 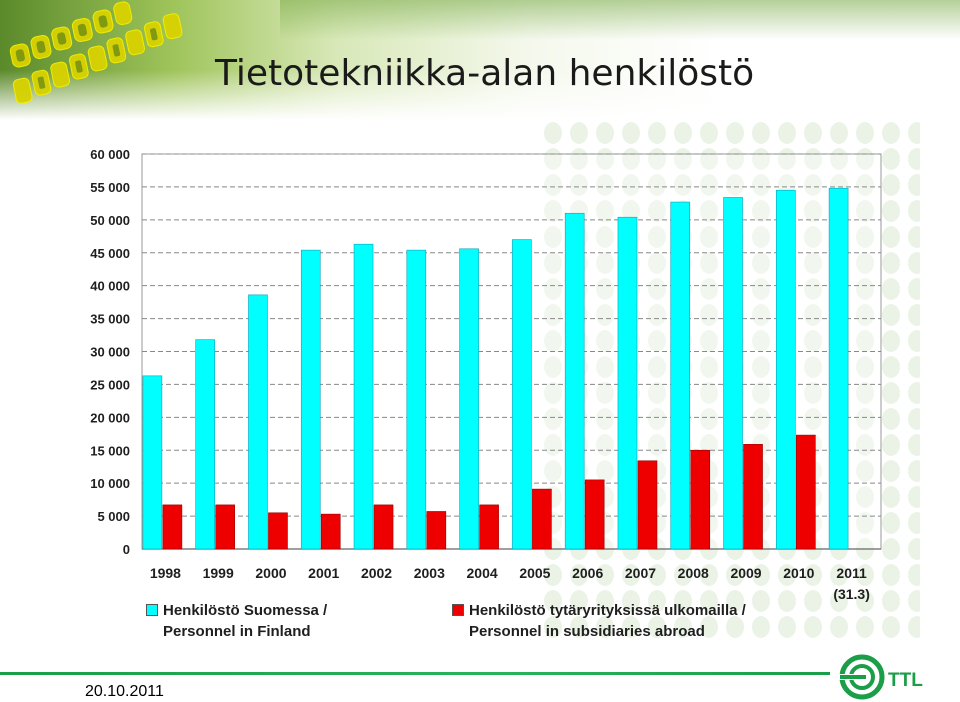 What do you see at coordinates (587, 631) in the screenshot?
I see `legend-abroad-line-2: Personnel in subsidiaries abroad` at bounding box center [587, 631].